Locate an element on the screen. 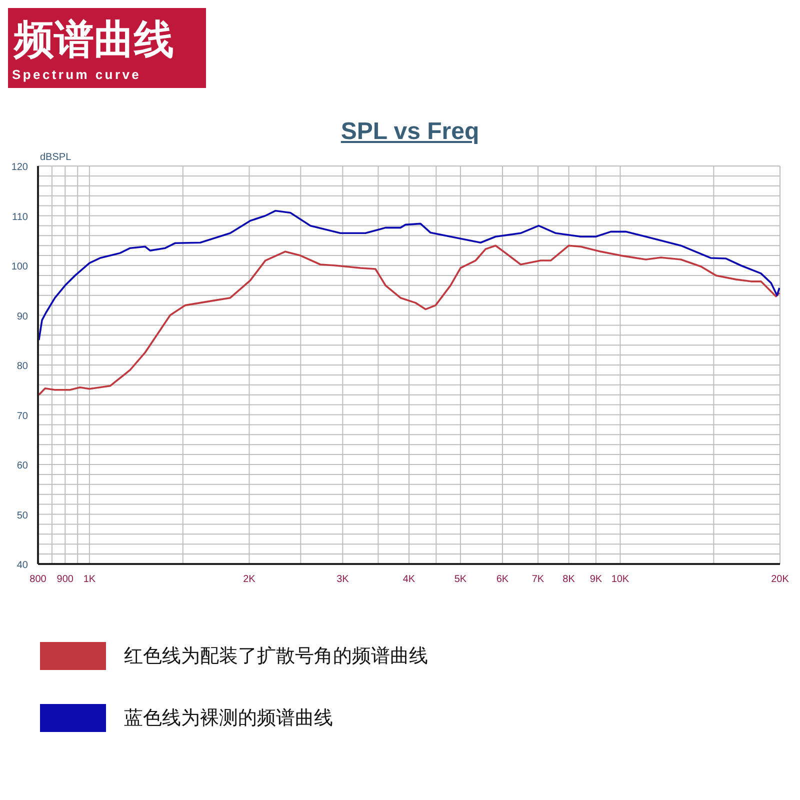 This screenshot has width=800, height=800. y-tick-label: 80 is located at coordinates (22, 366).